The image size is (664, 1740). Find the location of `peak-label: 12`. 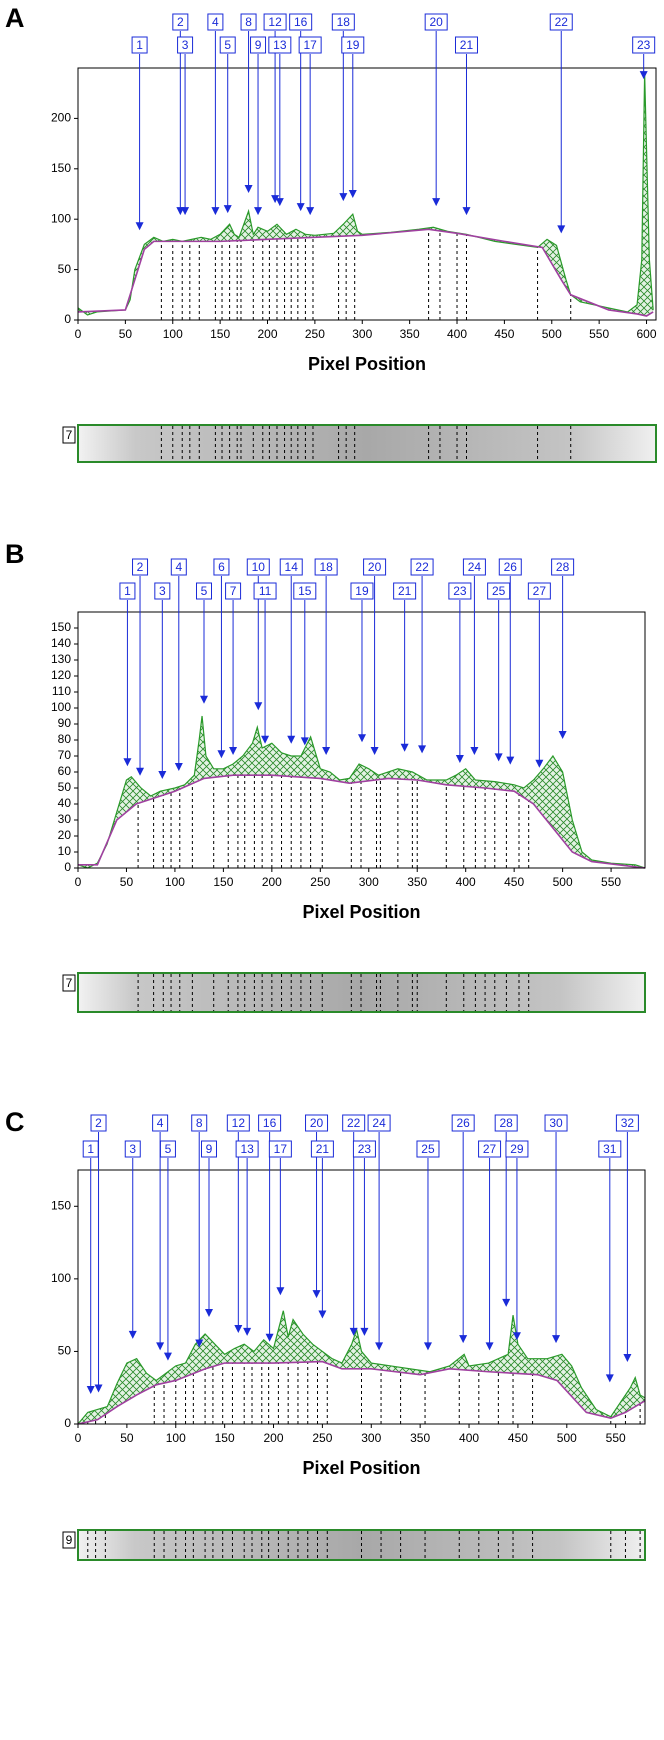

peak-label: 12 is located at coordinates (275, 22).